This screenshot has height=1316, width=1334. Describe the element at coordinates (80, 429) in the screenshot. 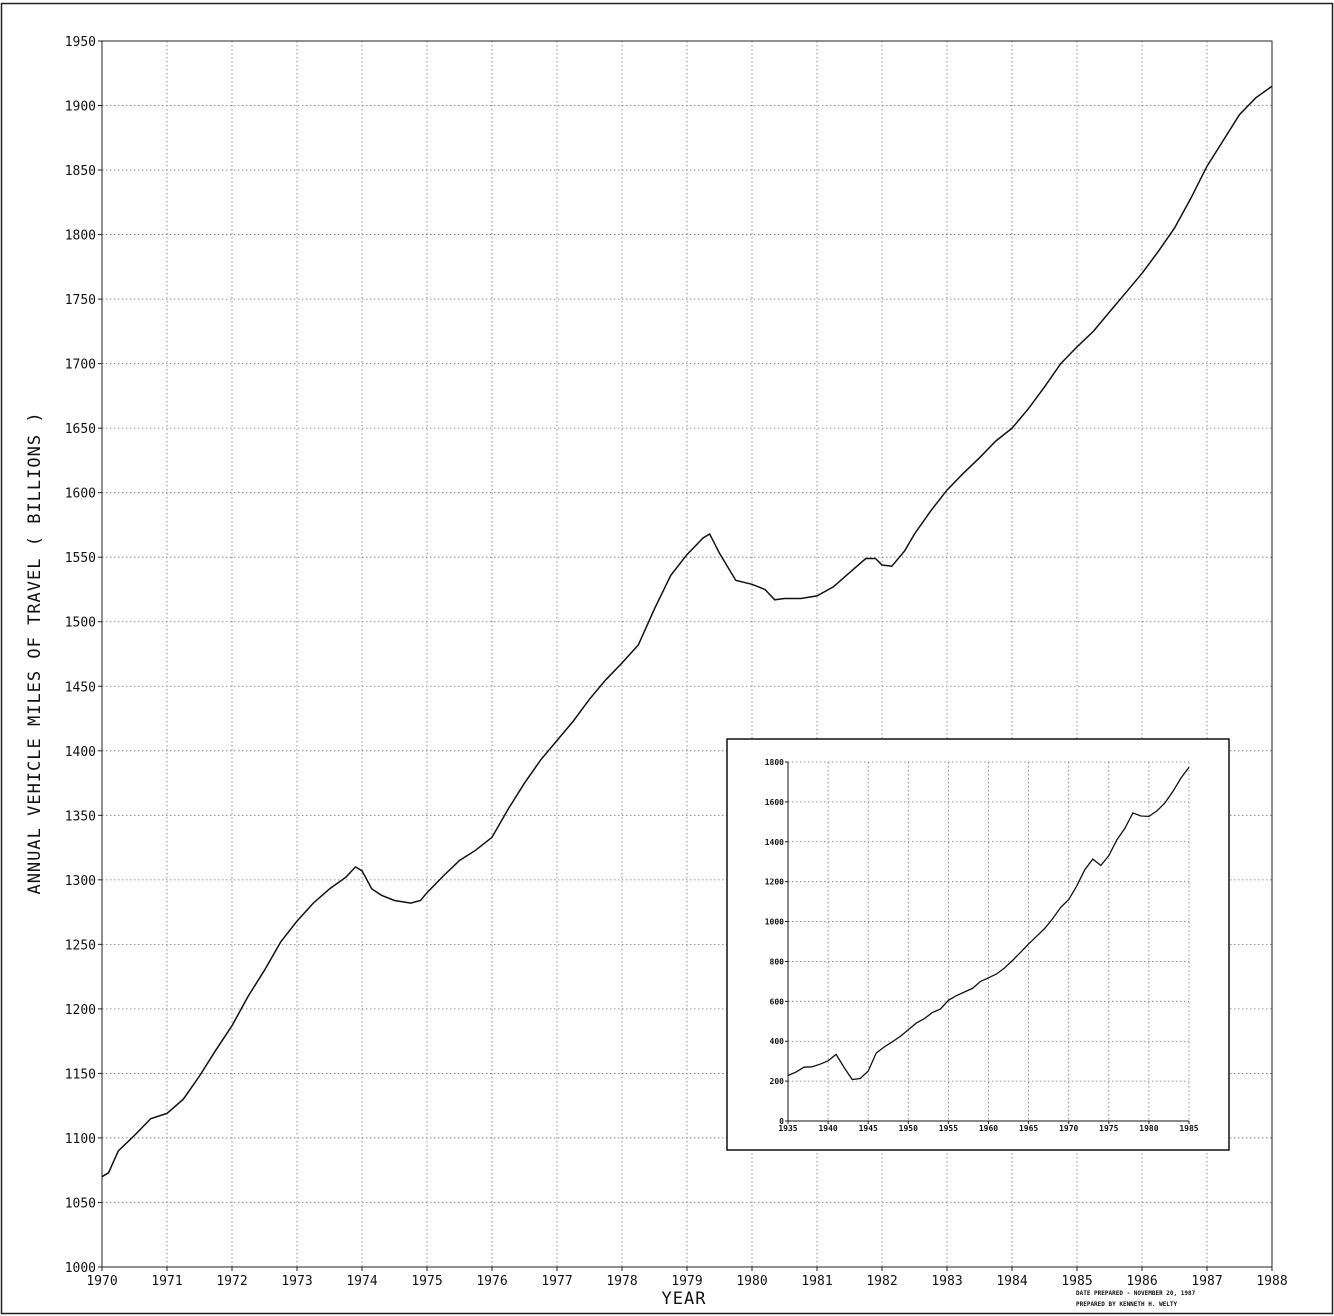

I see `main-y-tick-label: 1650` at that location.